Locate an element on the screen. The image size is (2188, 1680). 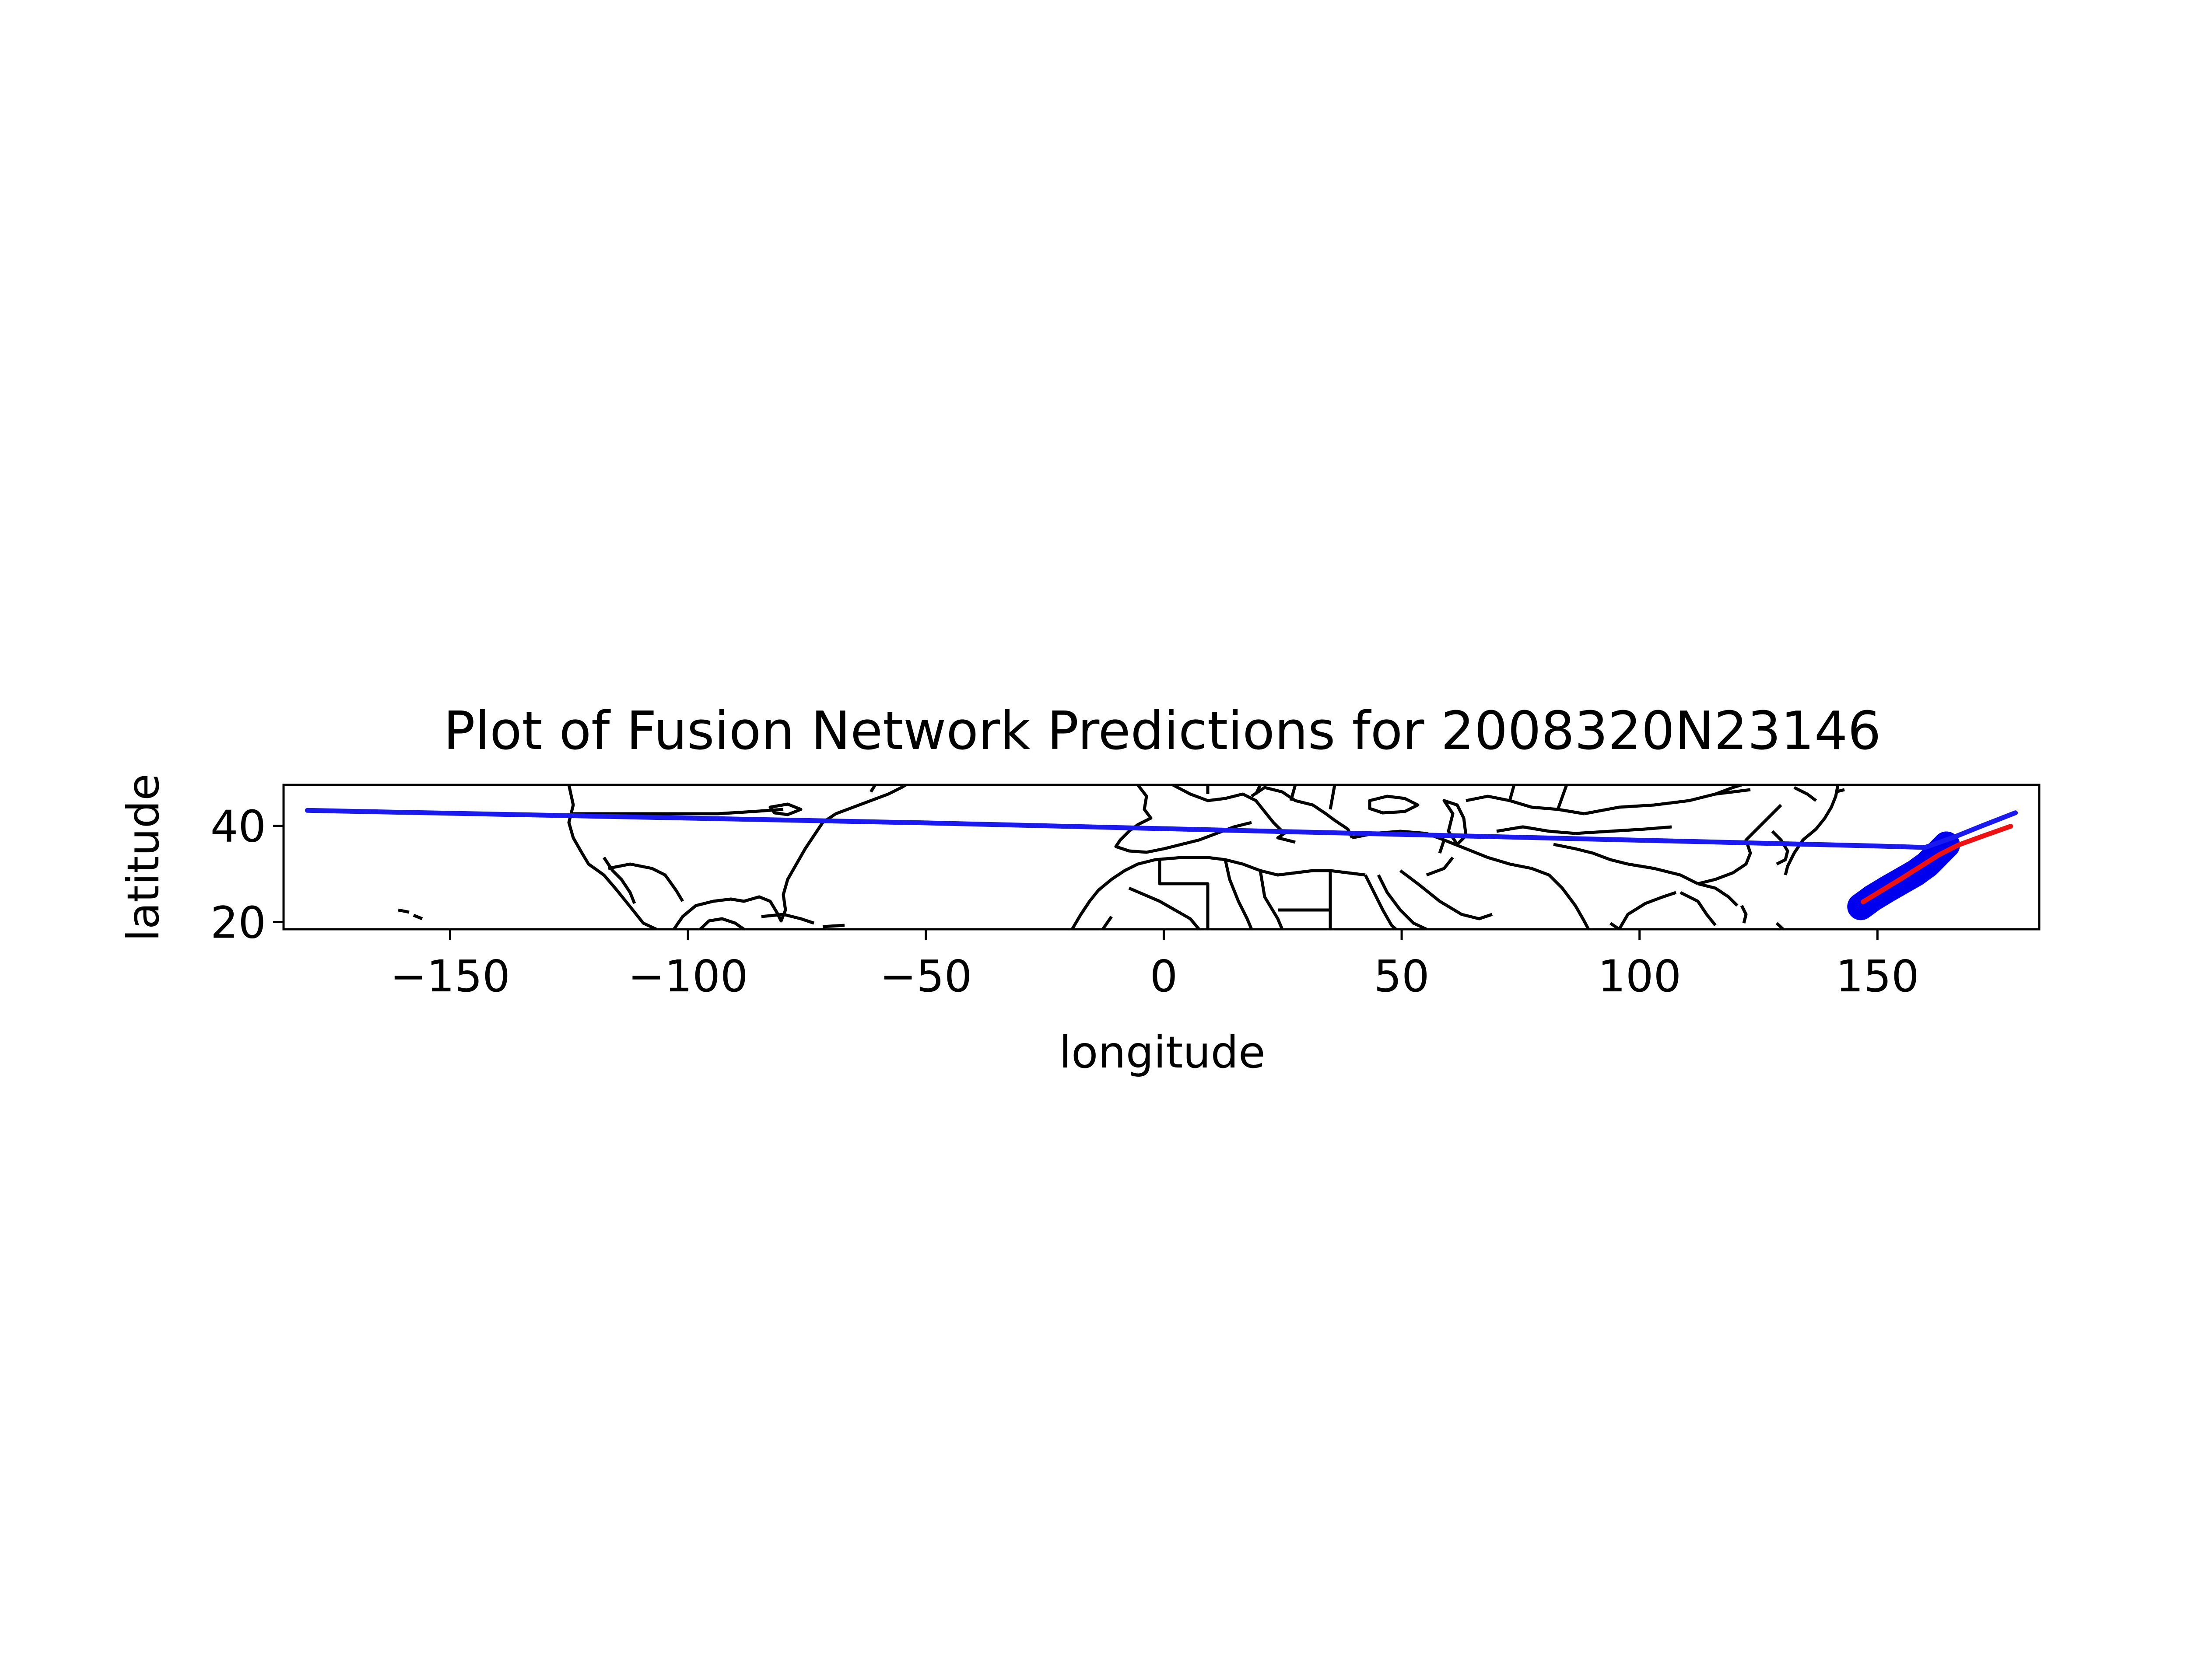
series-layer is located at coordinates (1161, 864).